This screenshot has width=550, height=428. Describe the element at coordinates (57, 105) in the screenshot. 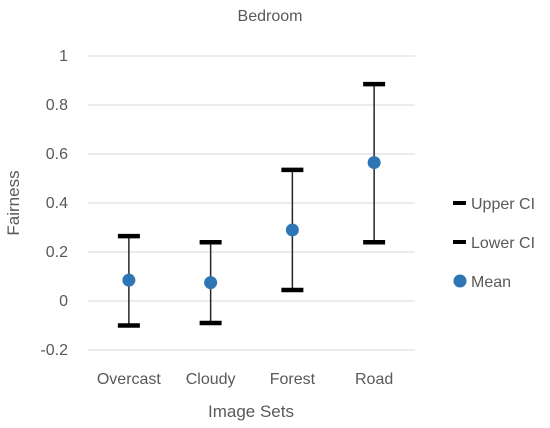

I see `y-tick-label: 0.8` at that location.